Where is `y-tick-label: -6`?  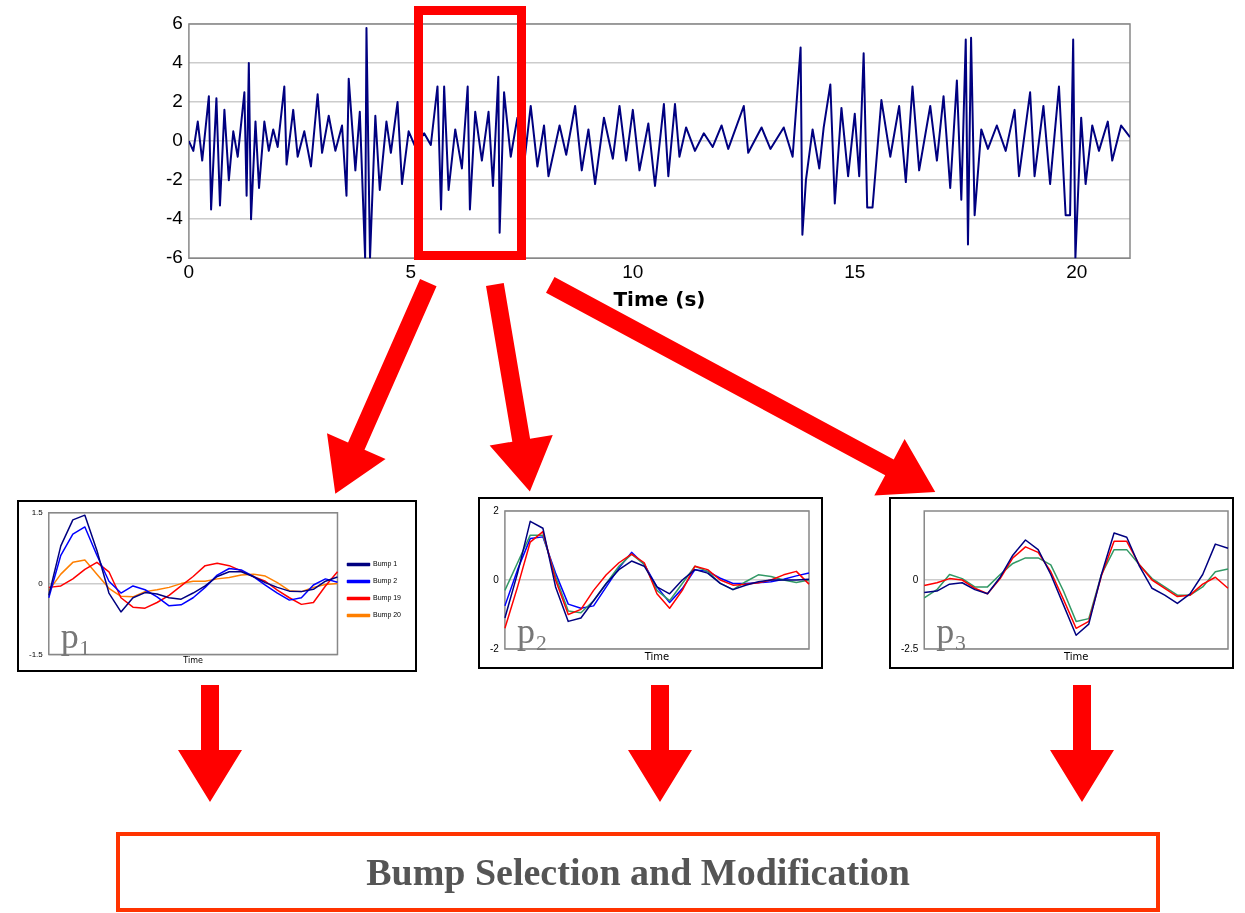
y-tick-label: -6 is located at coordinates (174, 257).